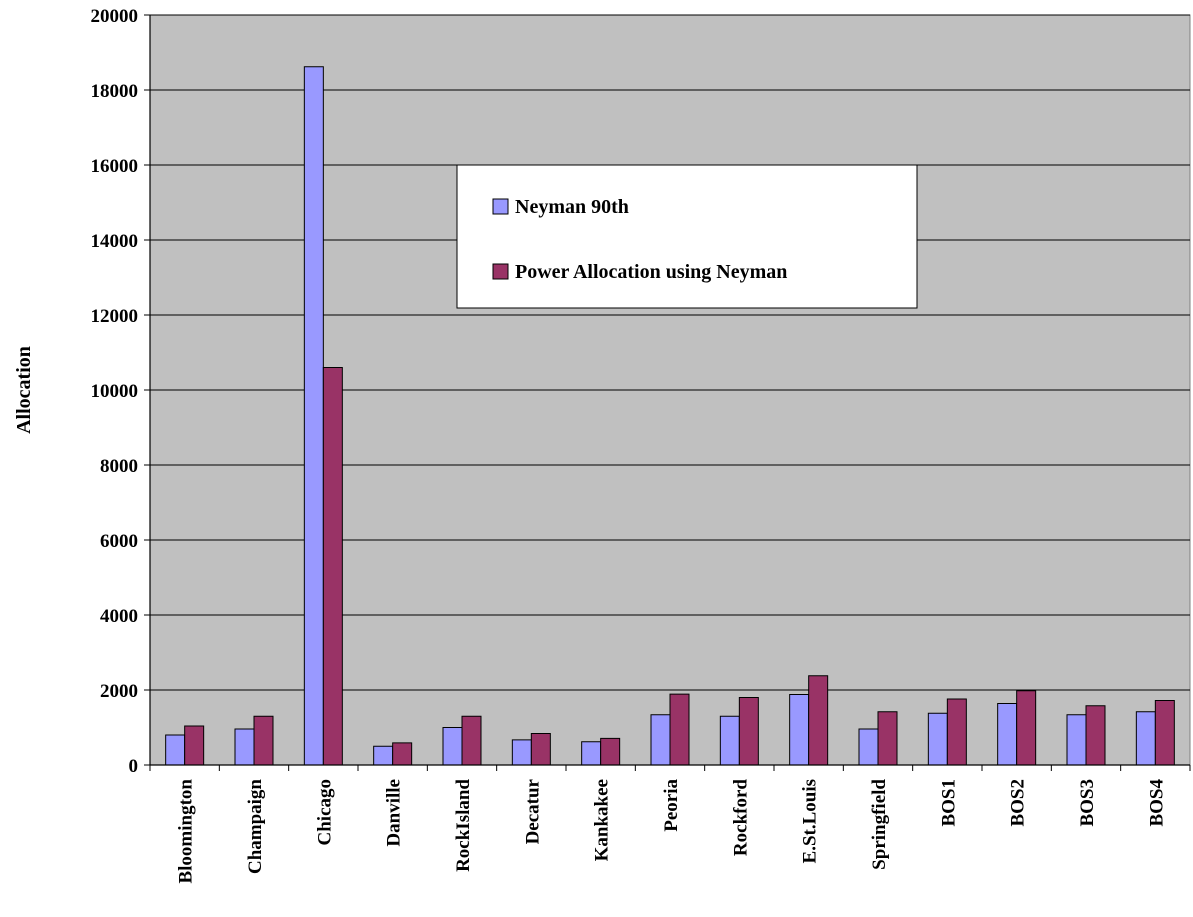  Describe the element at coordinates (532, 811) in the screenshot. I see `category-label: Decatur` at that location.